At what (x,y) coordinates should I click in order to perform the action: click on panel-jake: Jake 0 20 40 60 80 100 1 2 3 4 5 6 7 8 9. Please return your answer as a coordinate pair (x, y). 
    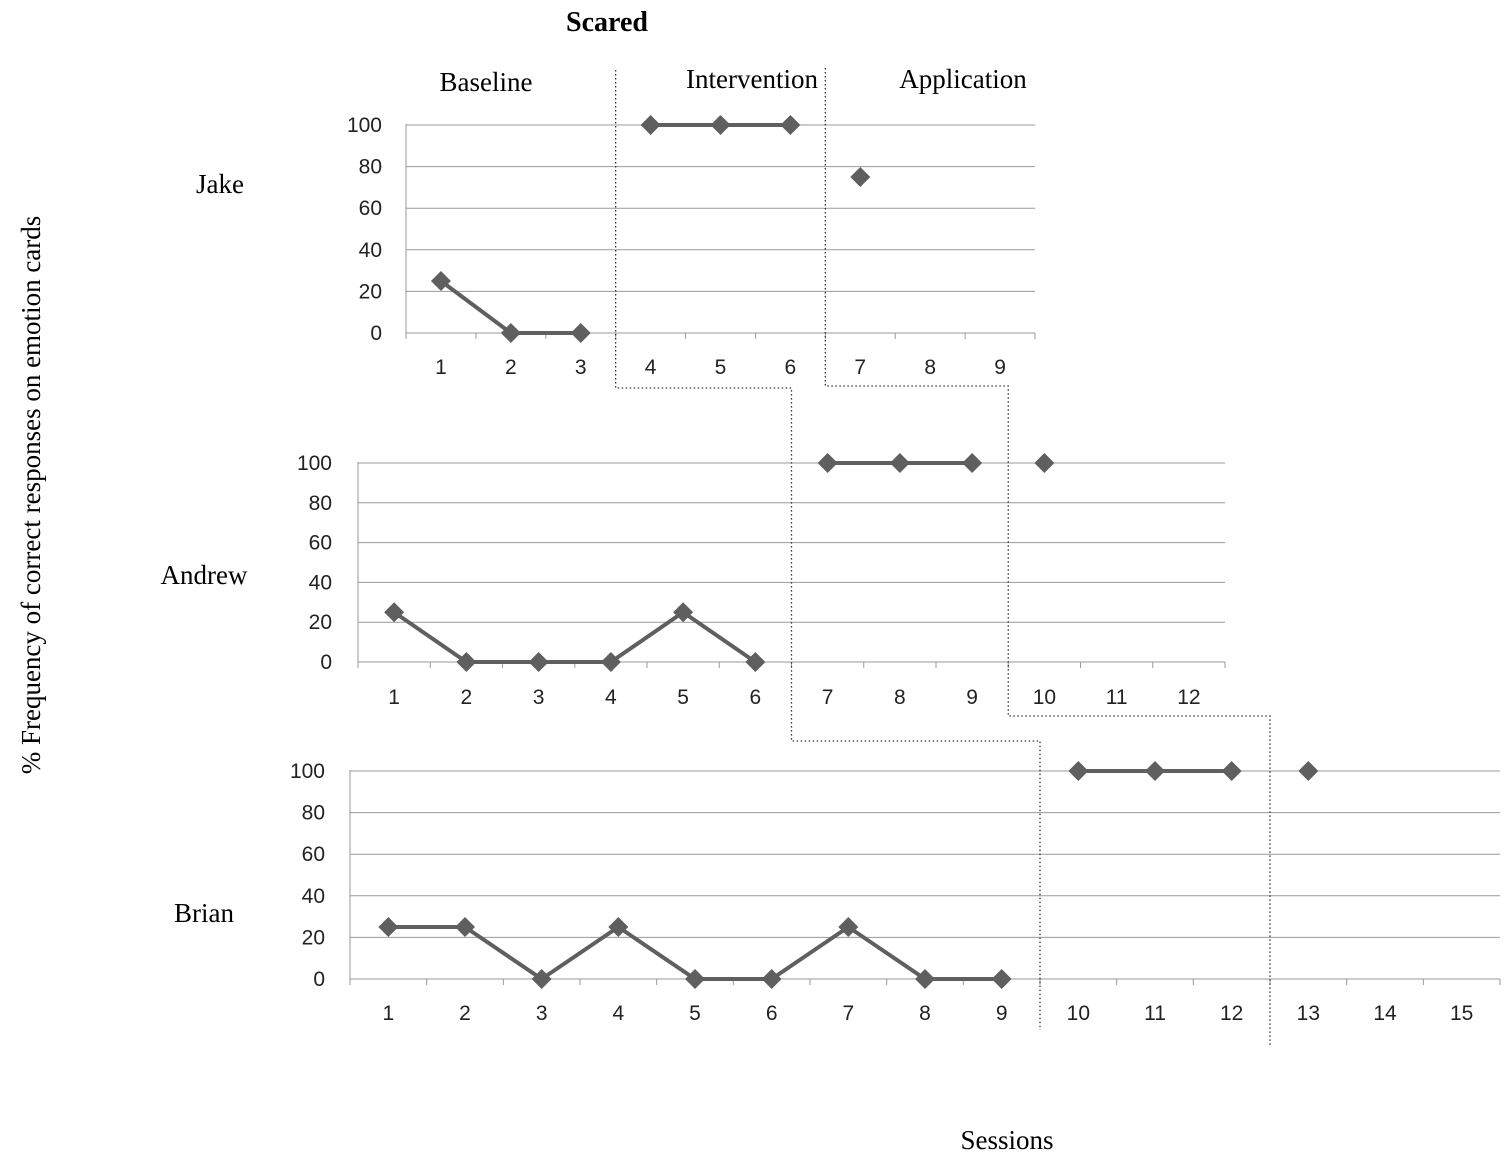
    Looking at the image, I should click on (616, 246).